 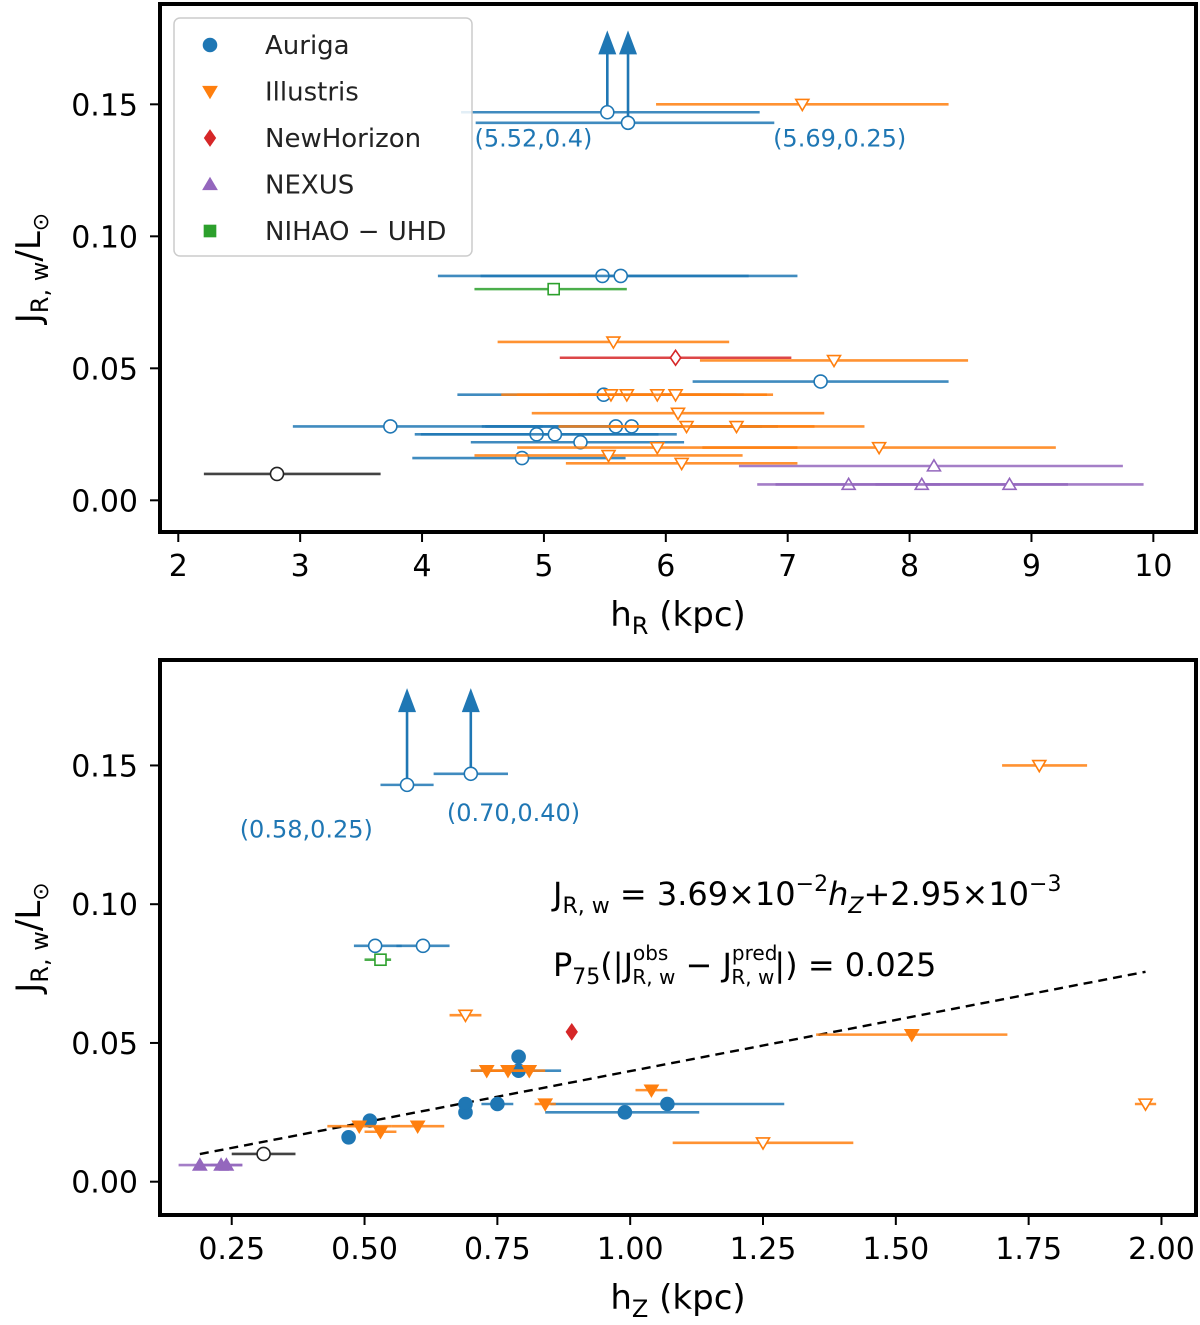 What do you see at coordinates (744, 965) in the screenshot?
I see `scatter-metric: P75(|Jobs R, w − Jpred R, w|) = 0.025` at bounding box center [744, 965].